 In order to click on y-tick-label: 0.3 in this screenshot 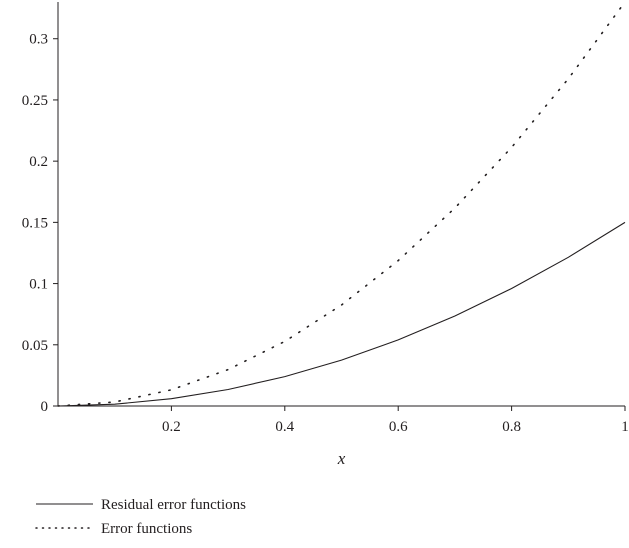, I will do `click(38, 40)`.